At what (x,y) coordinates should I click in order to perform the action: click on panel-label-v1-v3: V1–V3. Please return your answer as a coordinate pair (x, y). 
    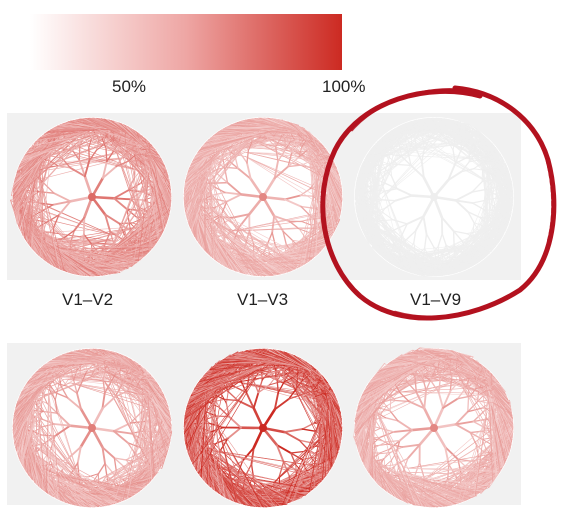
    Looking at the image, I should click on (262, 300).